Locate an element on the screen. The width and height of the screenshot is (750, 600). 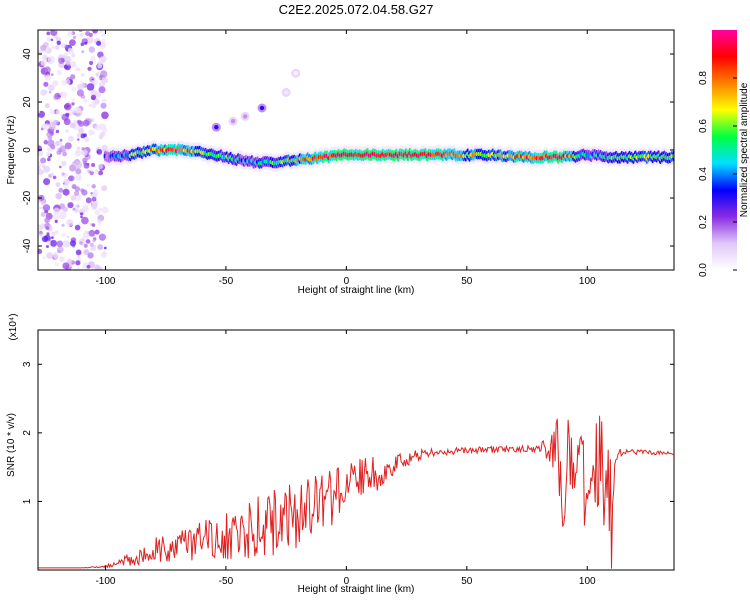
colorbar-label: Normalized spectral amplitude is located at coordinates (744, 149).